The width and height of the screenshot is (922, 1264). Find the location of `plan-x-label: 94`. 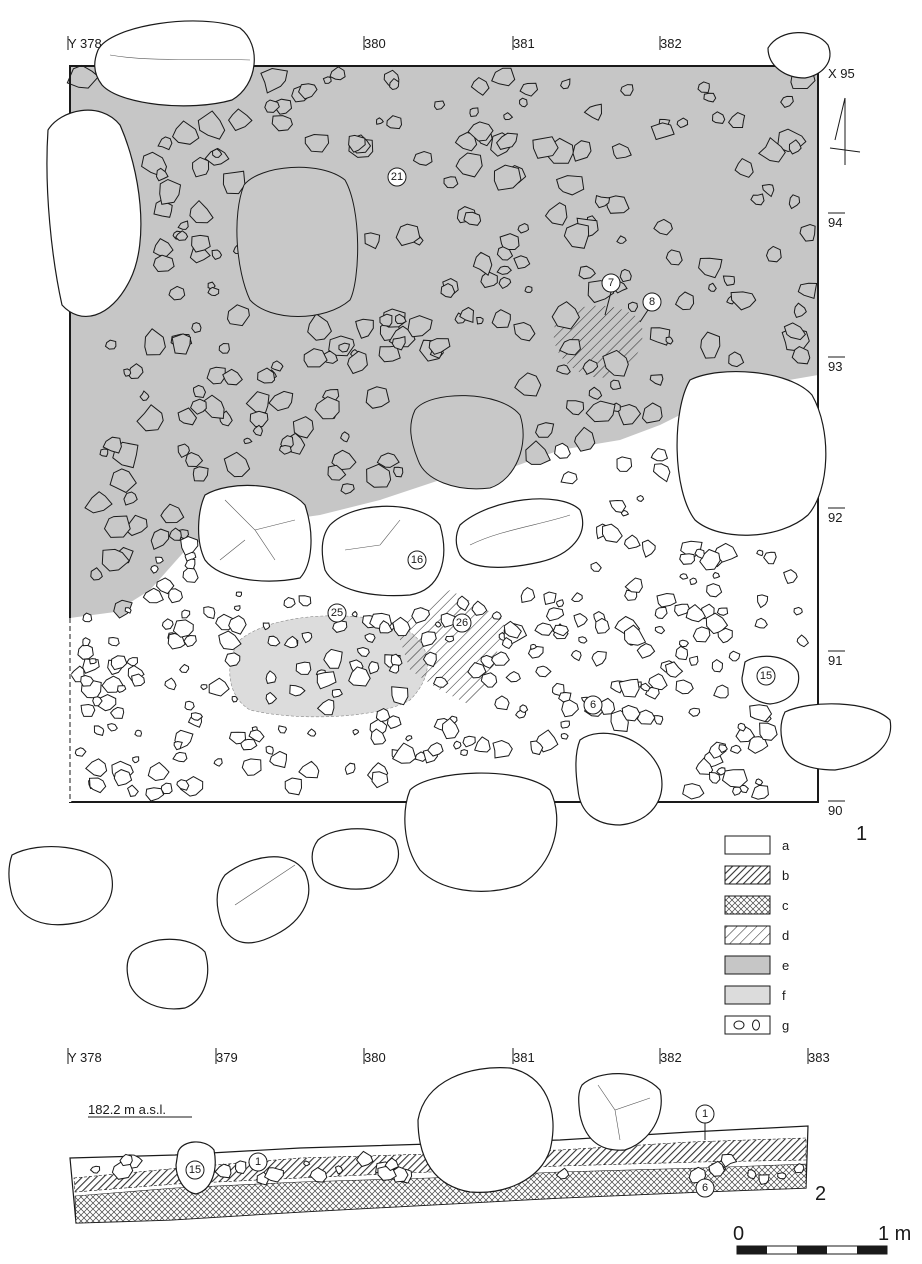

plan-x-label: 94 is located at coordinates (835, 222).